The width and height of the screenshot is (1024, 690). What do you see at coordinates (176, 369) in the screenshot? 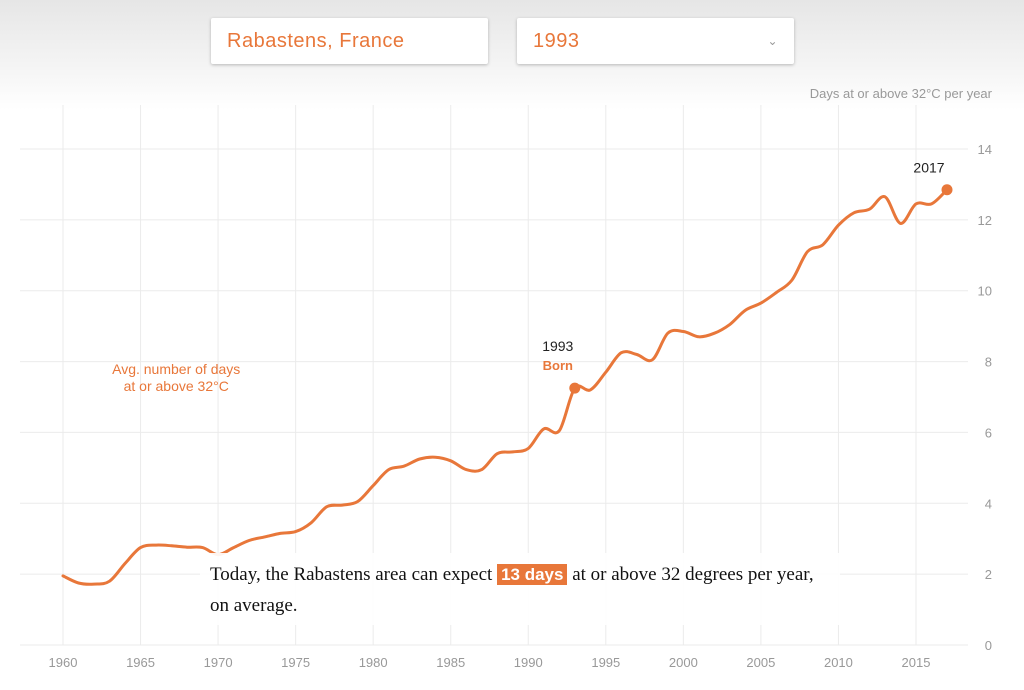
I see `series-label-line1: Avg. number of days` at bounding box center [176, 369].